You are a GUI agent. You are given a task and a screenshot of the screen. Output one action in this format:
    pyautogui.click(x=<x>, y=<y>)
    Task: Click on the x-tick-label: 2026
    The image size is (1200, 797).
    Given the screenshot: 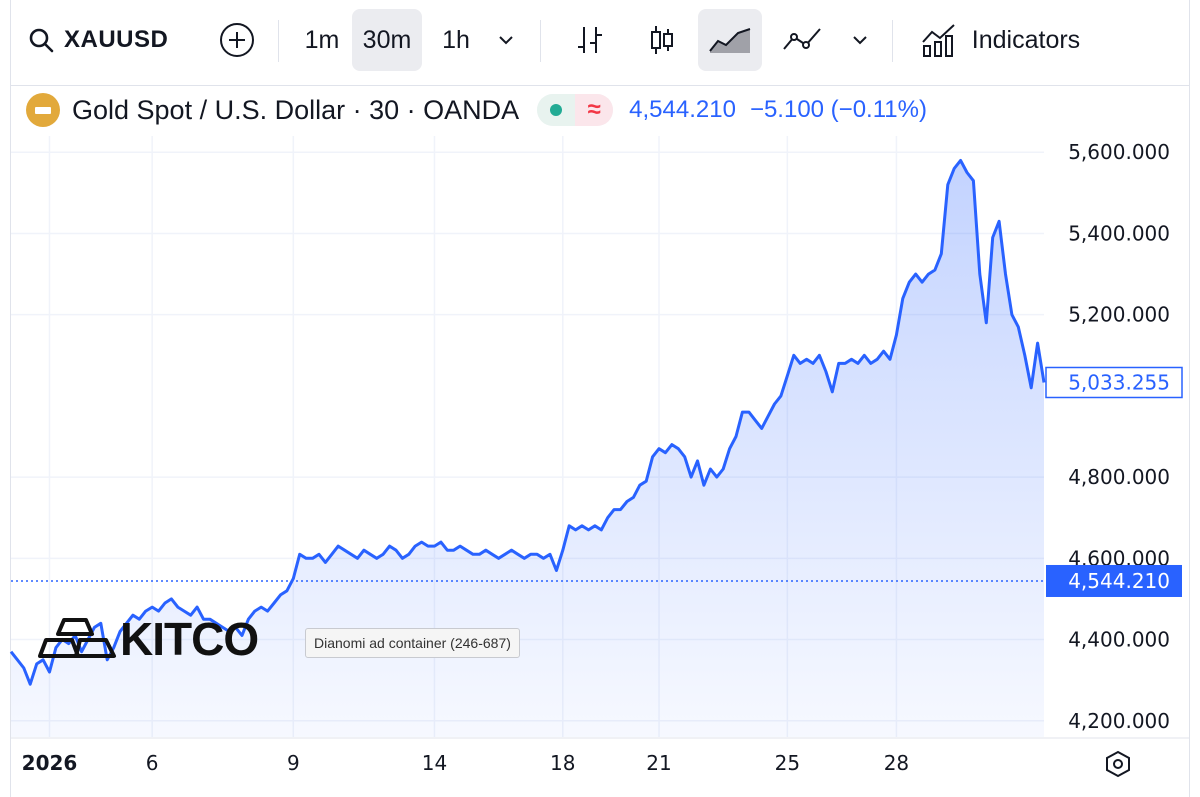 What is the action you would take?
    pyautogui.click(x=50, y=763)
    